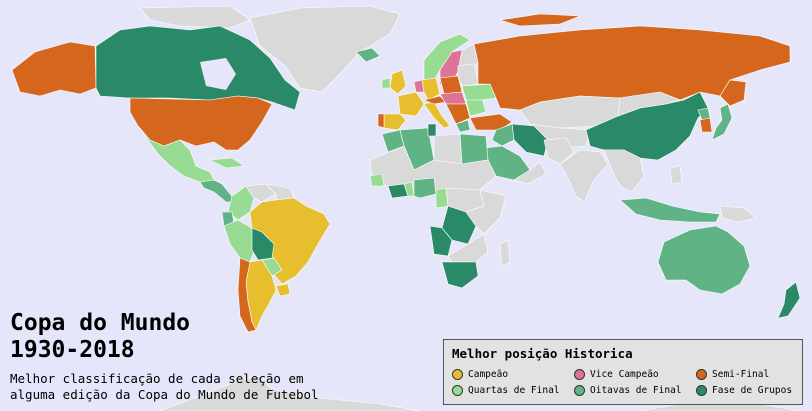 The image size is (812, 411). What do you see at coordinates (706, 125) in the screenshot?
I see `region-south-korea` at bounding box center [706, 125].